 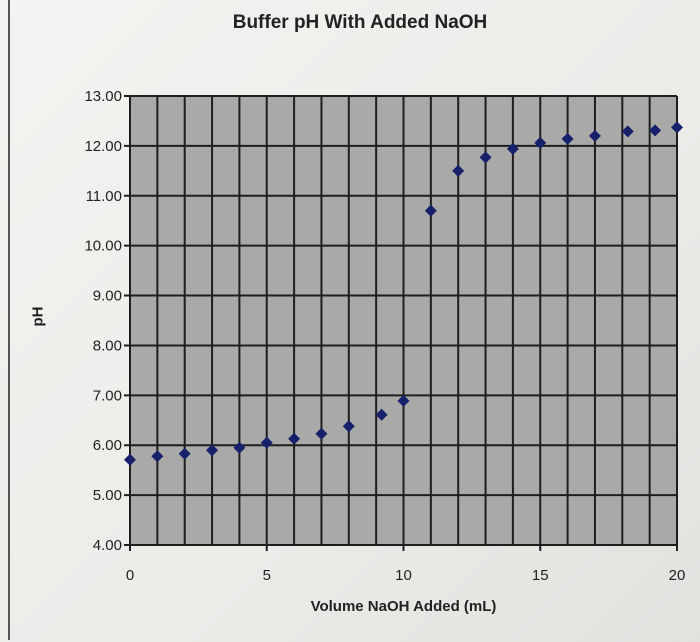 What do you see at coordinates (103, 96) in the screenshot?
I see `y-tick-label: 13.00` at bounding box center [103, 96].